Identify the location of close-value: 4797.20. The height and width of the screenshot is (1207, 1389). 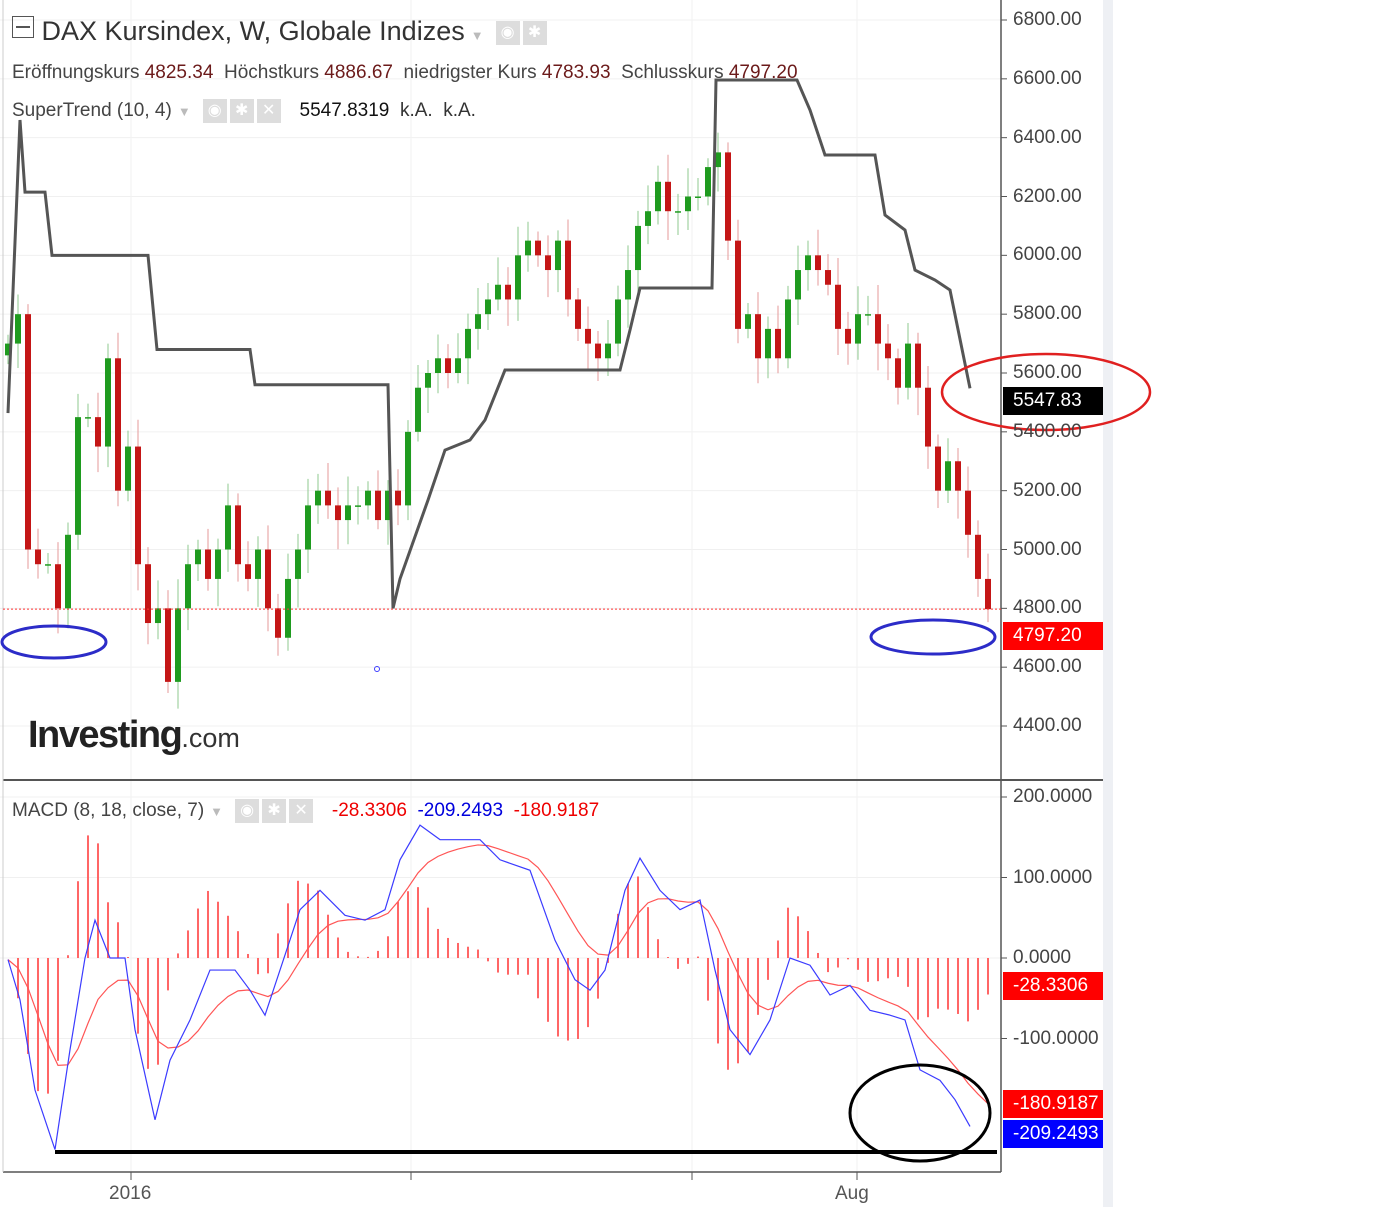
(763, 72).